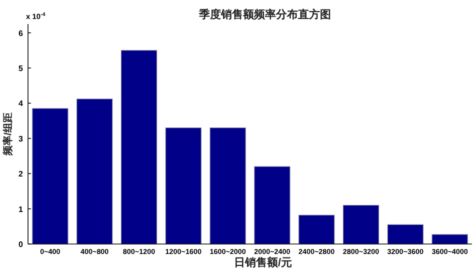 This screenshot has height=271, width=474. I want to click on y-tick-label: 1, so click(21, 209).